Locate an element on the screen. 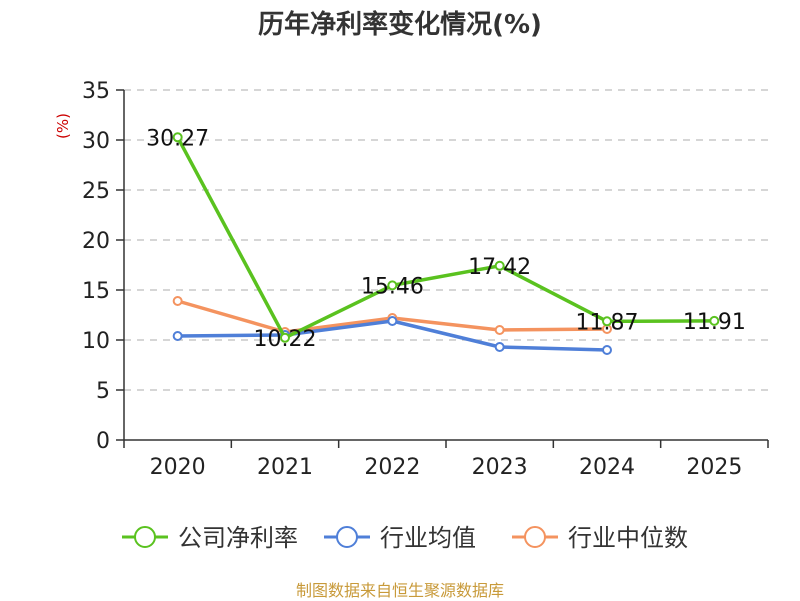 The height and width of the screenshot is (601, 800). legend-item: 行业均值 is located at coordinates (400, 538).